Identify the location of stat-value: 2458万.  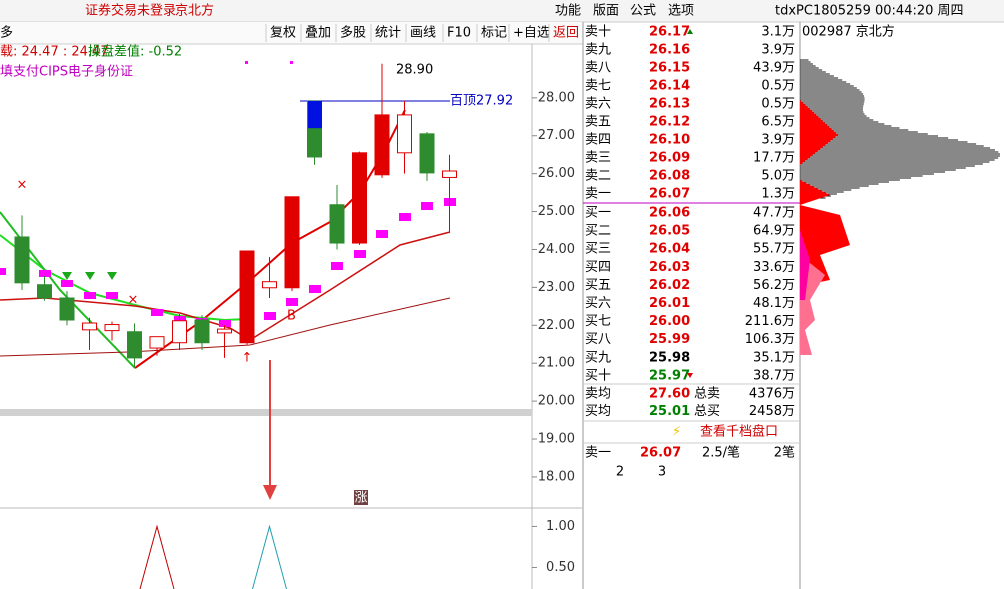
(772, 411).